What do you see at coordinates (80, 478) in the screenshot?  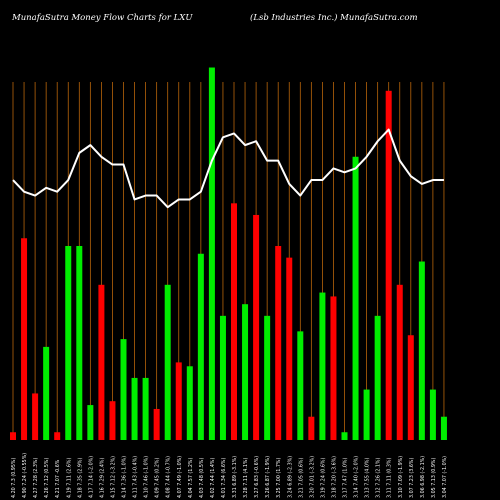 I see `x-tick-label: 4.18 7.35 (2.9%)` at bounding box center [80, 478].